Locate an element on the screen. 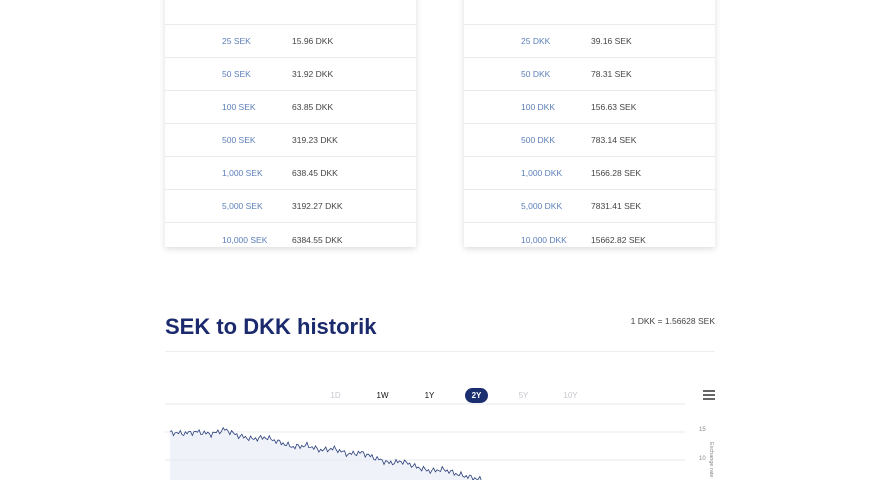 The height and width of the screenshot is (480, 880). amount-link: 100 DKK is located at coordinates (538, 107).